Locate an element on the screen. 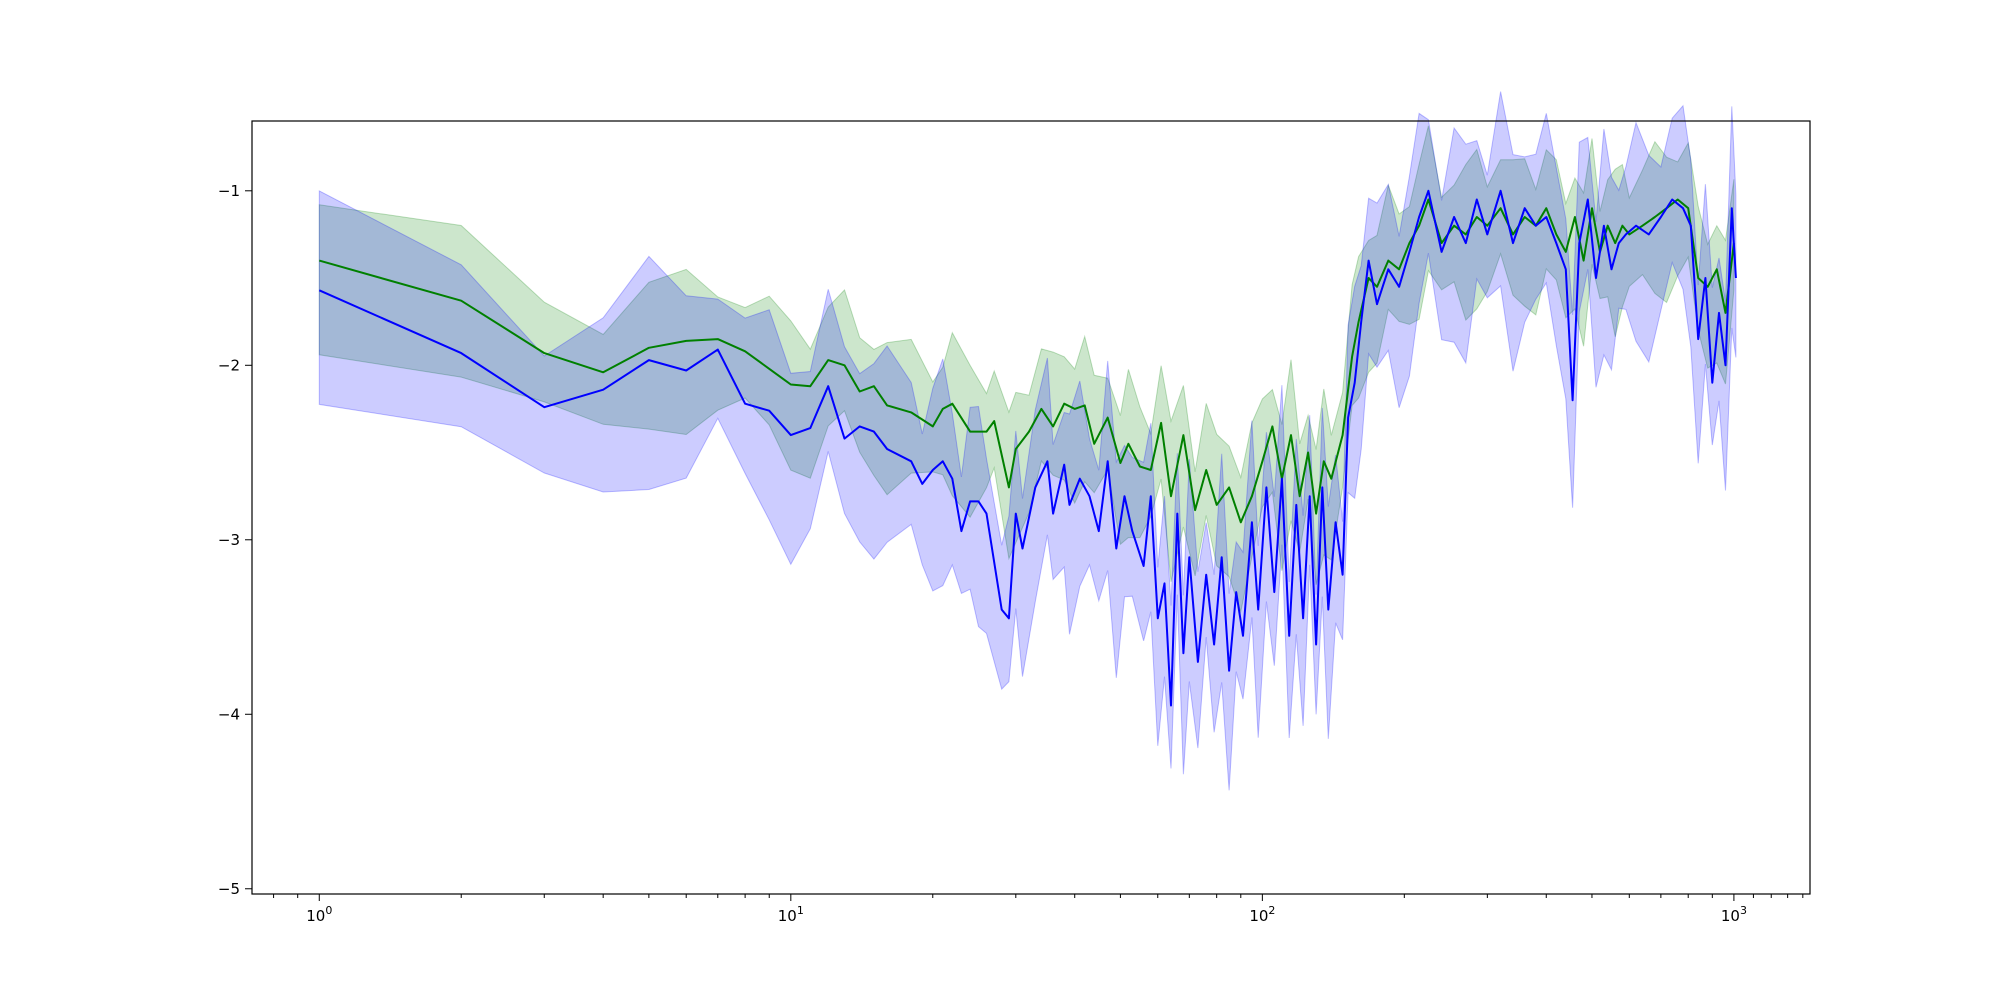 This screenshot has height=1000, width=2000. x-tick-label: 10¹ is located at coordinates (791, 914).